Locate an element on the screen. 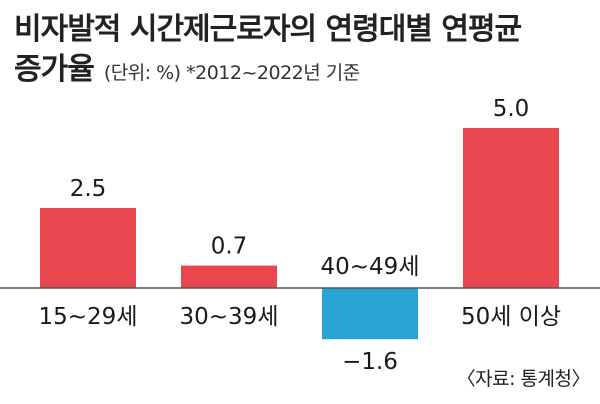 The height and width of the screenshot is (404, 600). value-label-1: 2.5 is located at coordinates (88, 189).